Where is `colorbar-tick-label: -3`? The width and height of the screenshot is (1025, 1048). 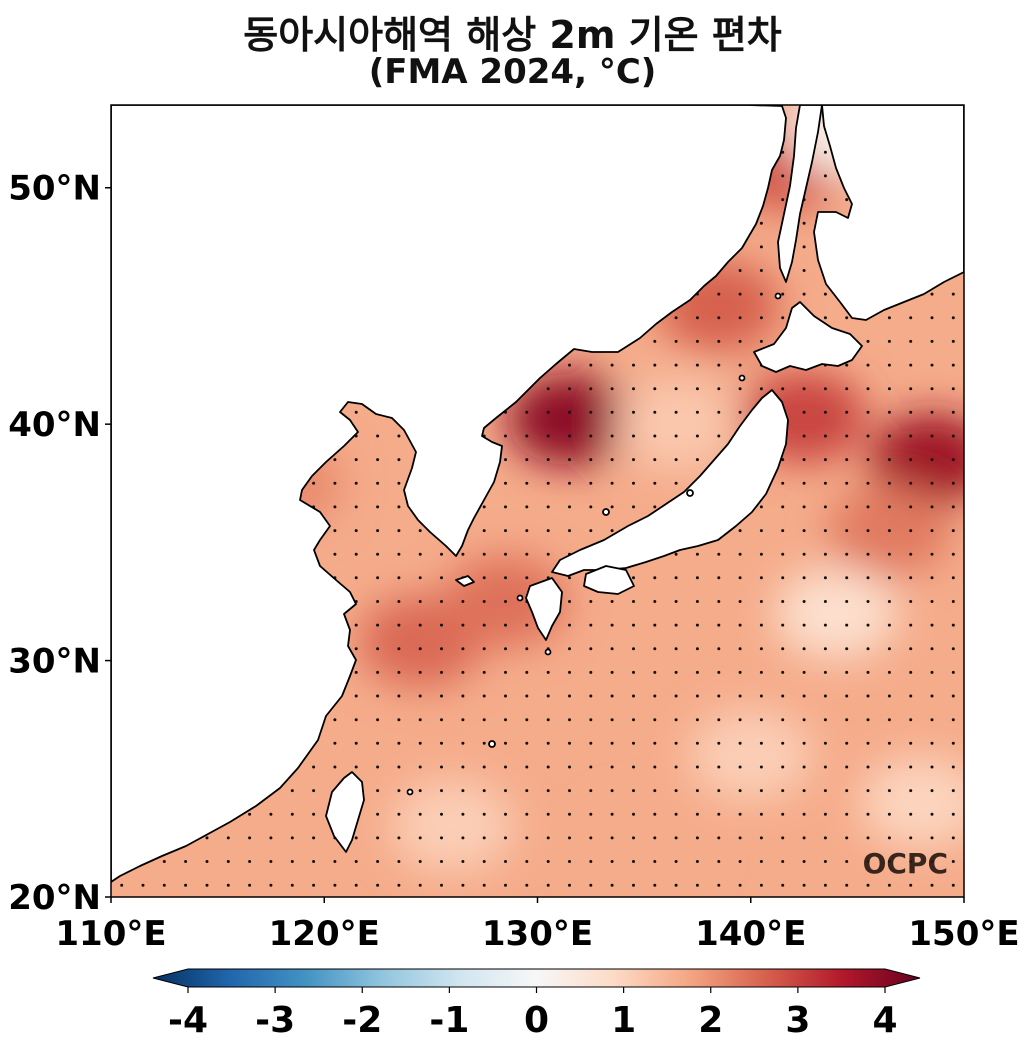 colorbar-tick-label: -3 is located at coordinates (275, 1020).